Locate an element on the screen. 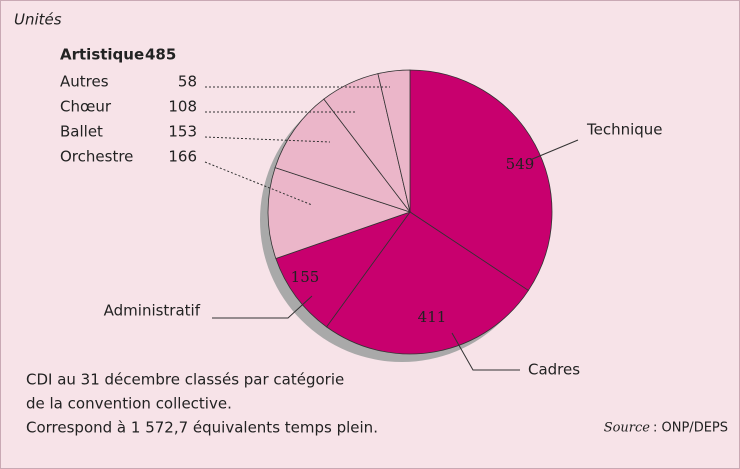 This screenshot has height=469, width=740. value-label: 153 is located at coordinates (182, 132).